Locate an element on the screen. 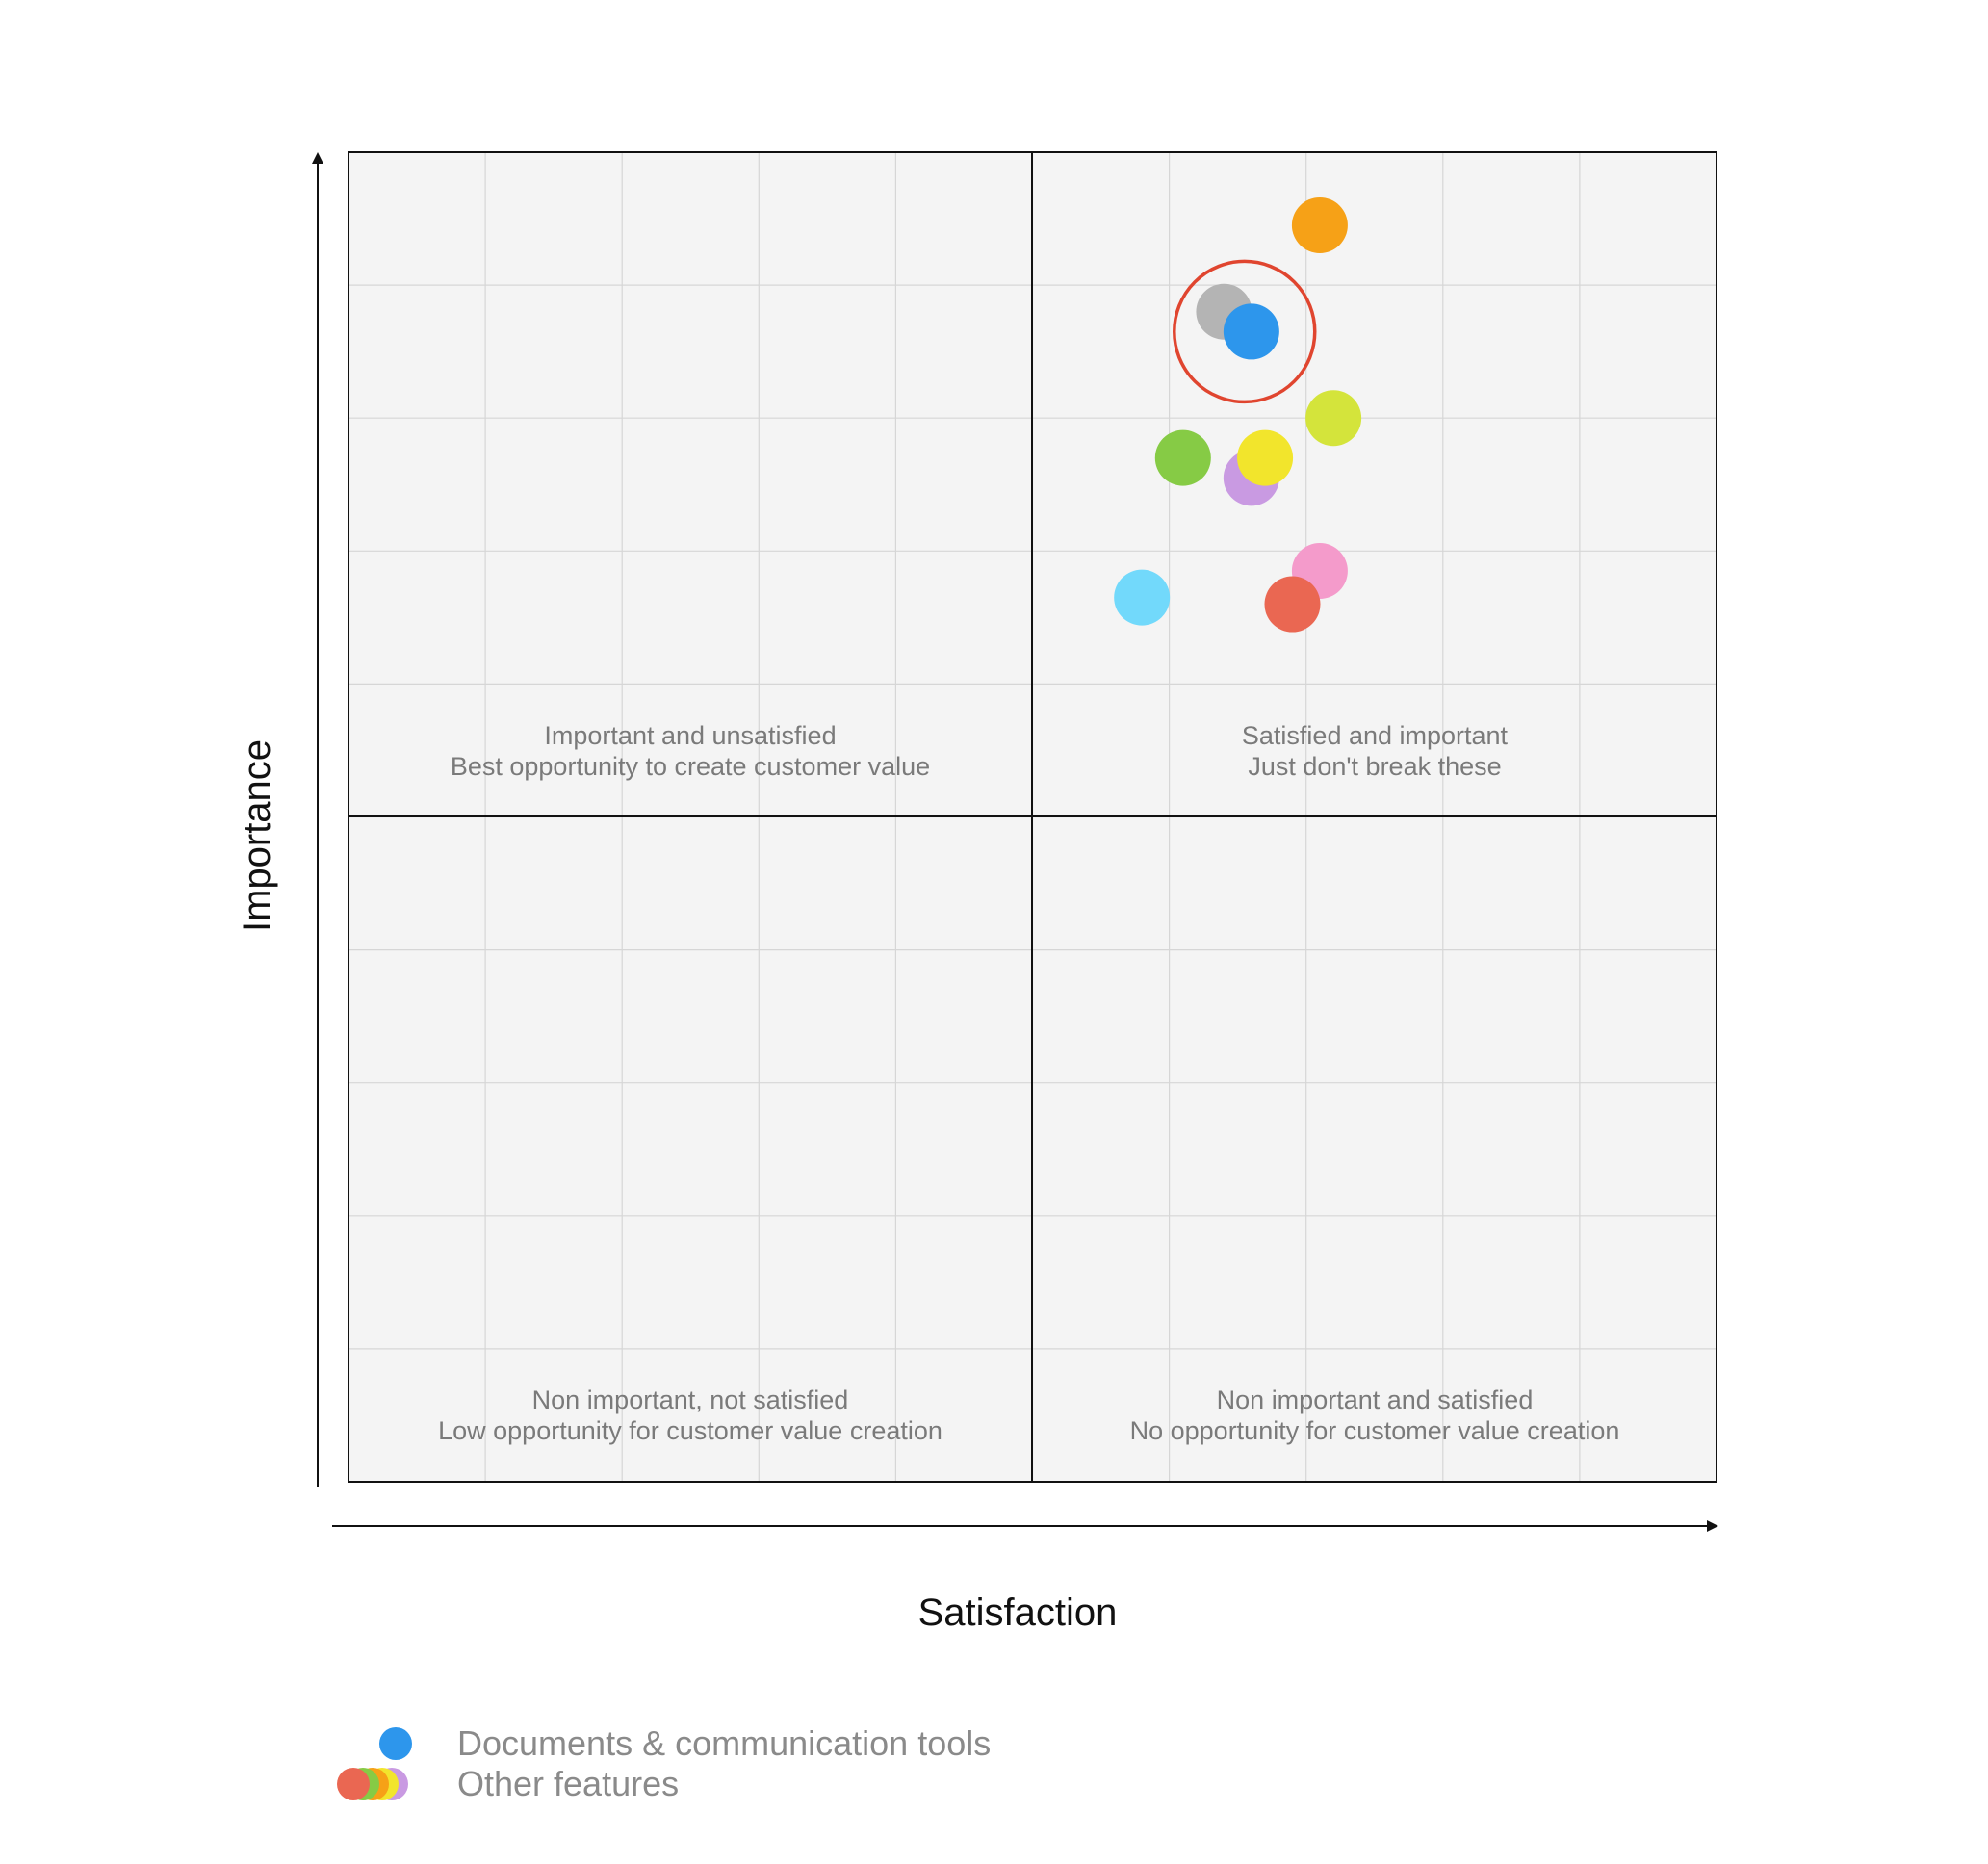  highlight-circle is located at coordinates (1245, 331).